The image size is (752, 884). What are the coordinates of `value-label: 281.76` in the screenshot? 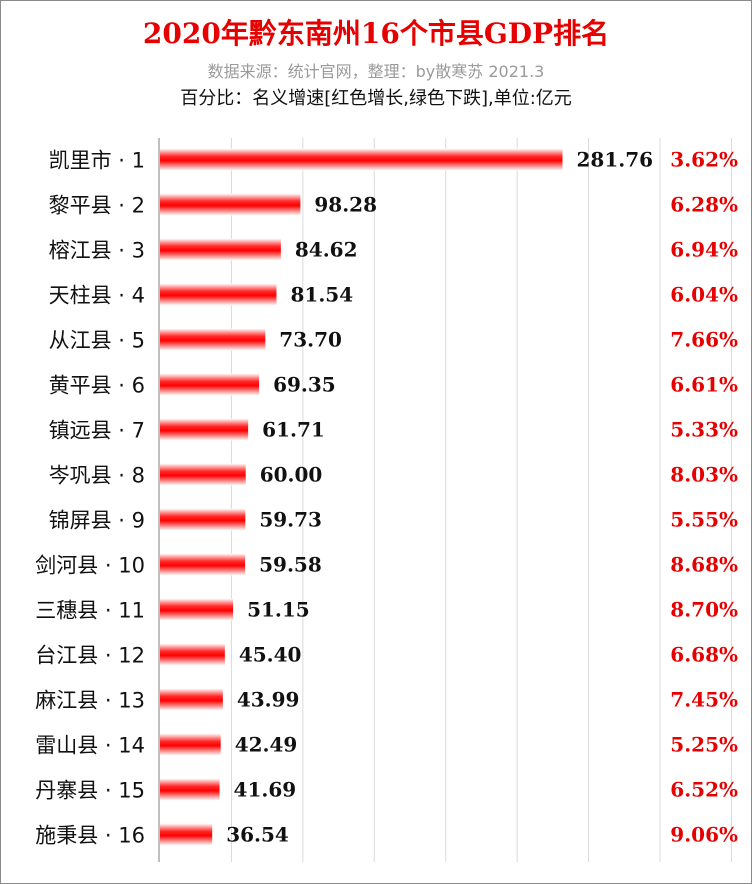 It's located at (615, 160).